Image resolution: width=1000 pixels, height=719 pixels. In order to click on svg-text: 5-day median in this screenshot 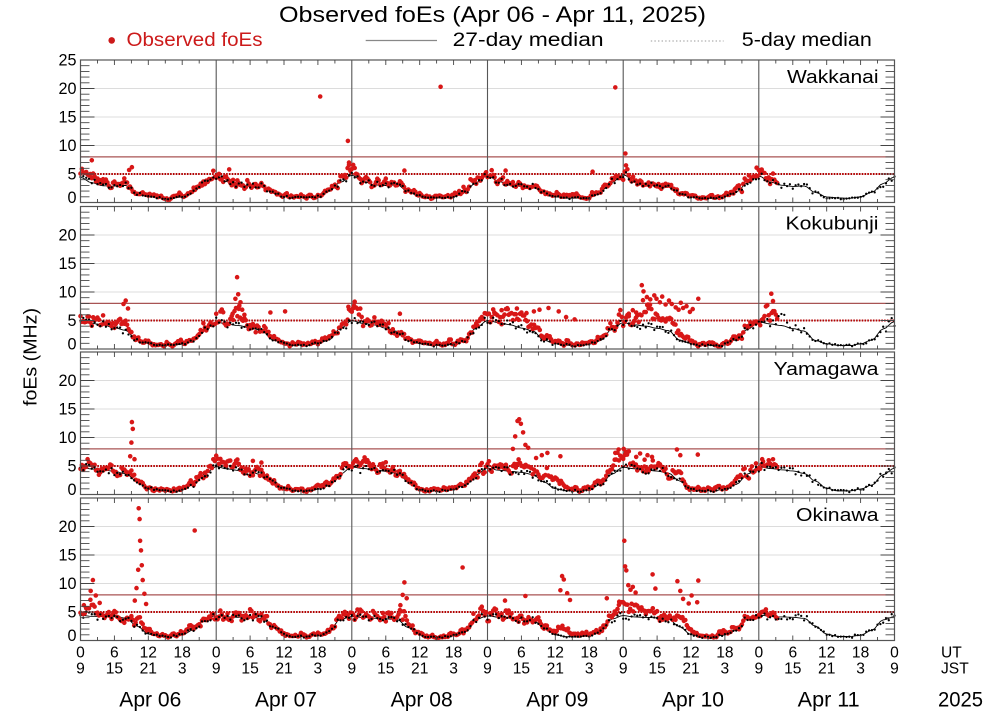, I will do `click(807, 40)`.